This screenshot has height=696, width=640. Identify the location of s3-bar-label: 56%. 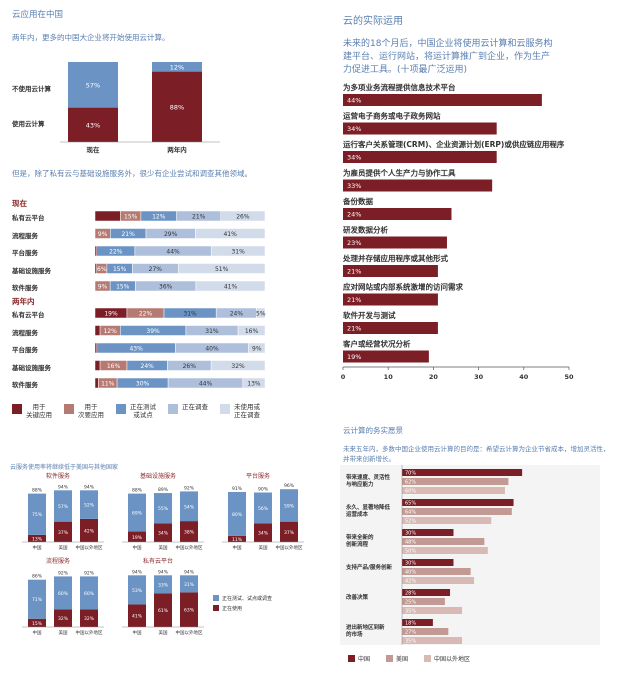
(263, 509).